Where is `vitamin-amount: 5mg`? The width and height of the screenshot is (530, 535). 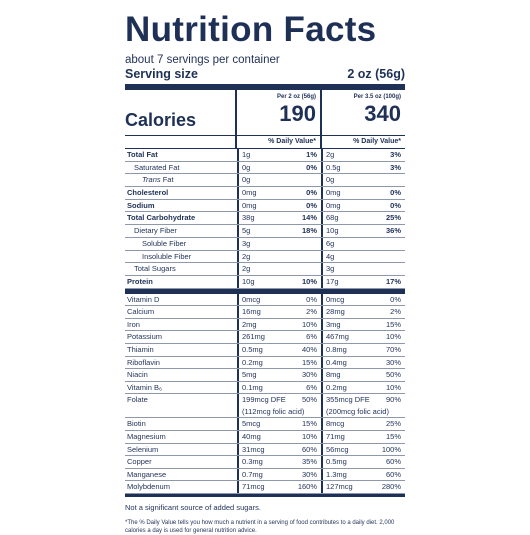 vitamin-amount: 5mg is located at coordinates (249, 375).